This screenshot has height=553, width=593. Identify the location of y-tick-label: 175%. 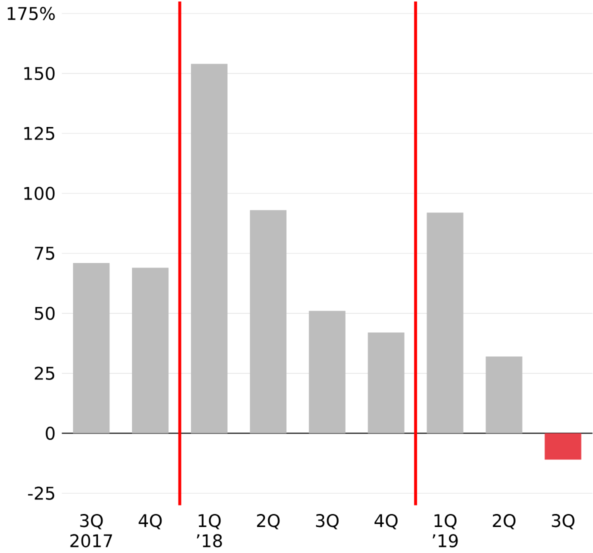
(31, 13).